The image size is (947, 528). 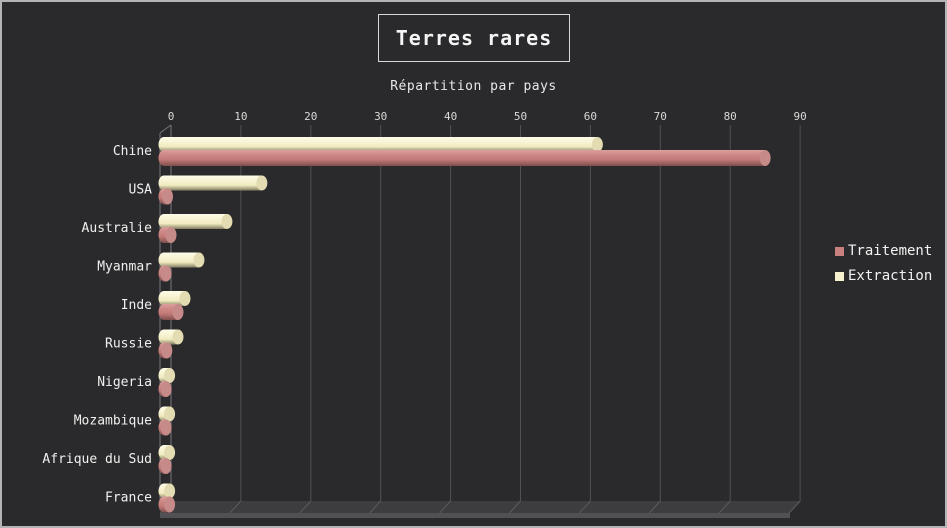 I want to click on svg-text: 60, so click(x=590, y=116).